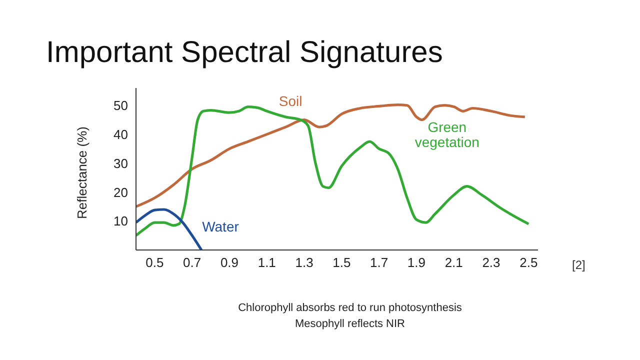 The image size is (640, 360). I want to click on y-tick-label: 40, so click(121, 134).